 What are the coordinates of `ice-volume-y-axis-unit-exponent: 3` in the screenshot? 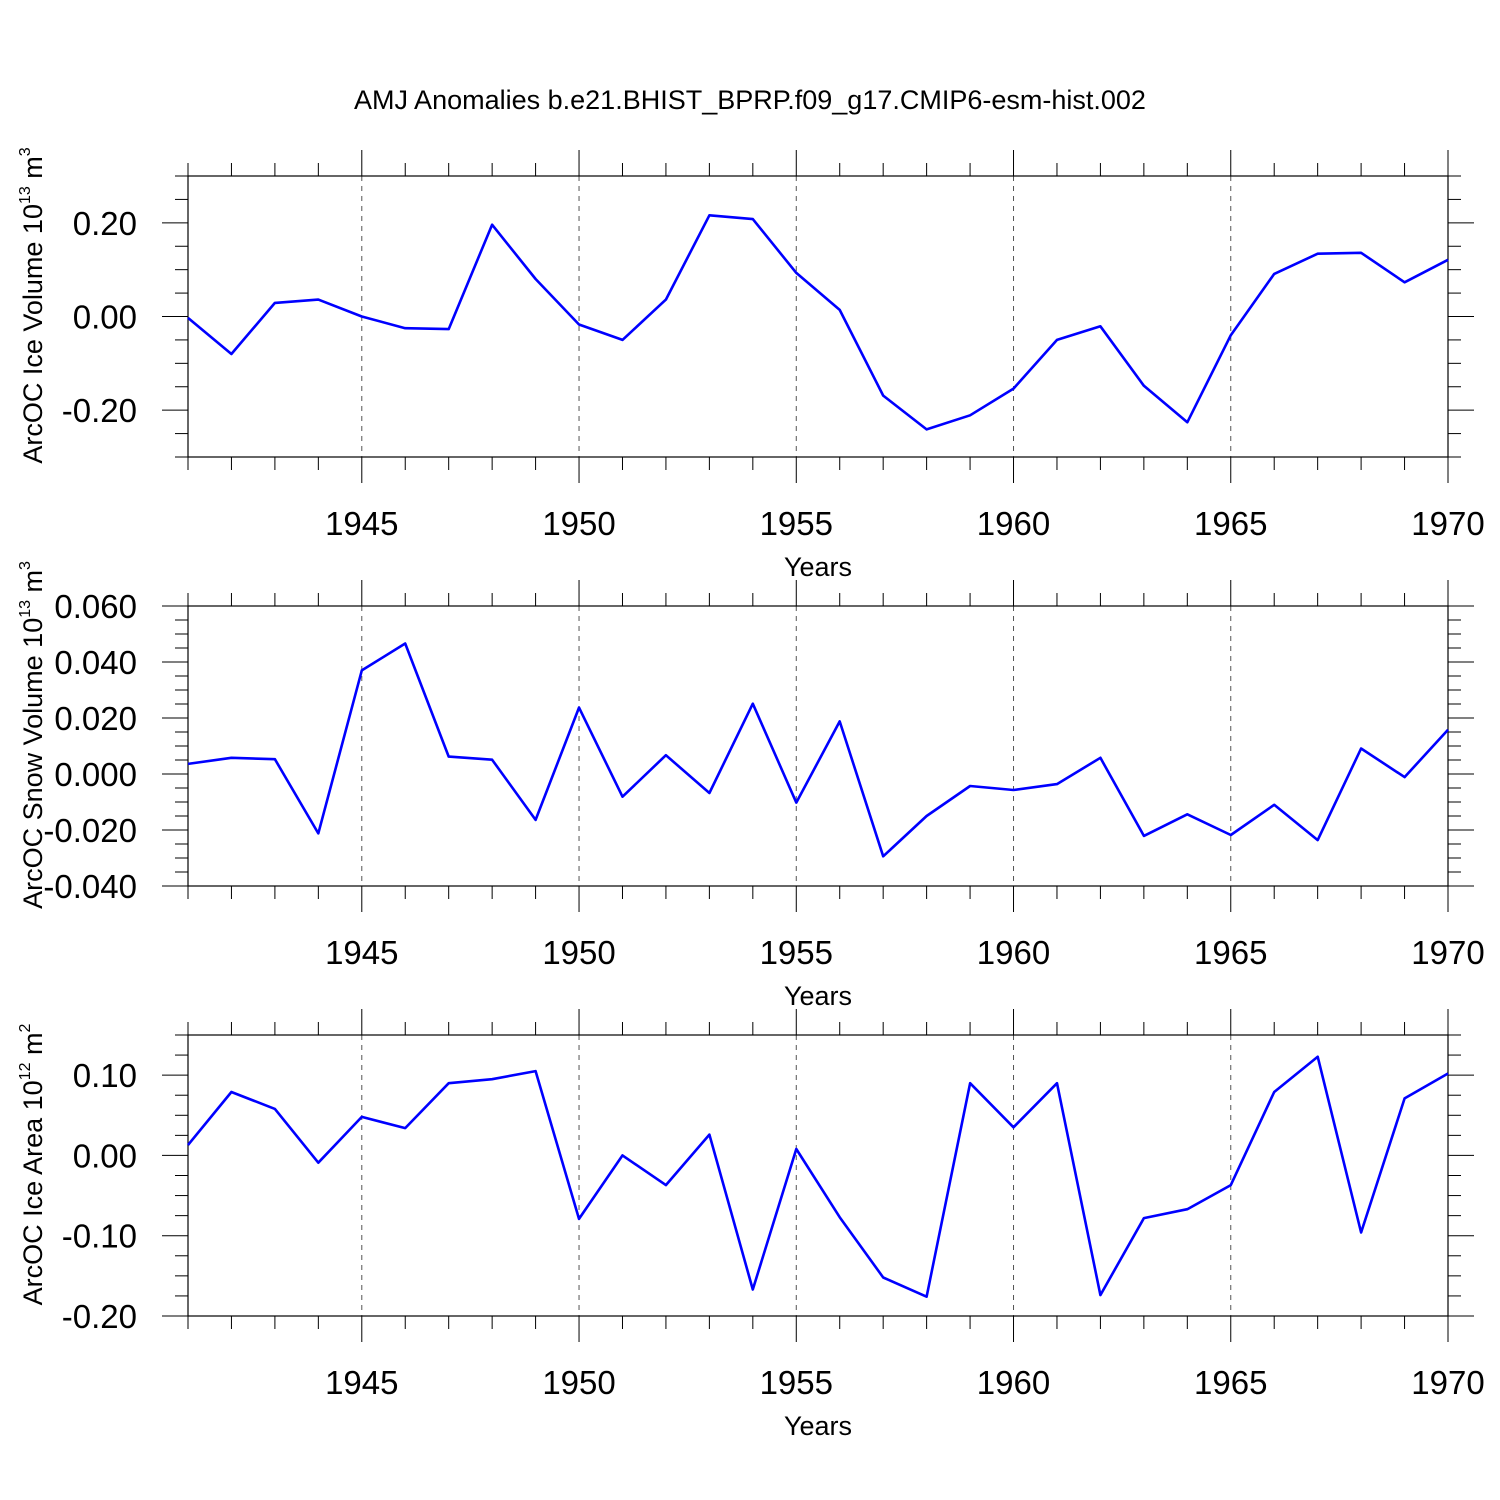 It's located at (25, 151).